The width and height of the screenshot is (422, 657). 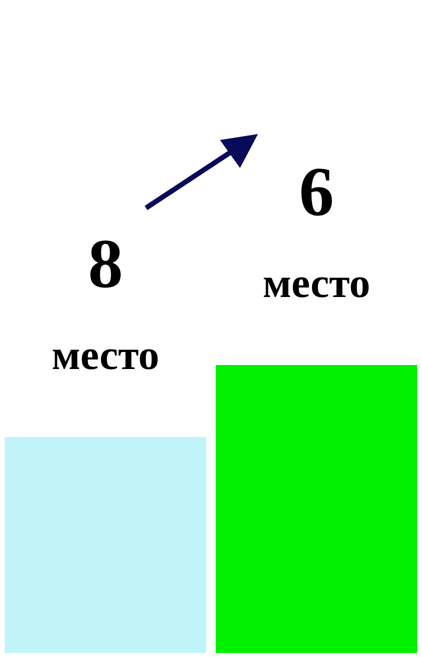 What do you see at coordinates (316, 230) in the screenshot?
I see `text: 6 место` at bounding box center [316, 230].